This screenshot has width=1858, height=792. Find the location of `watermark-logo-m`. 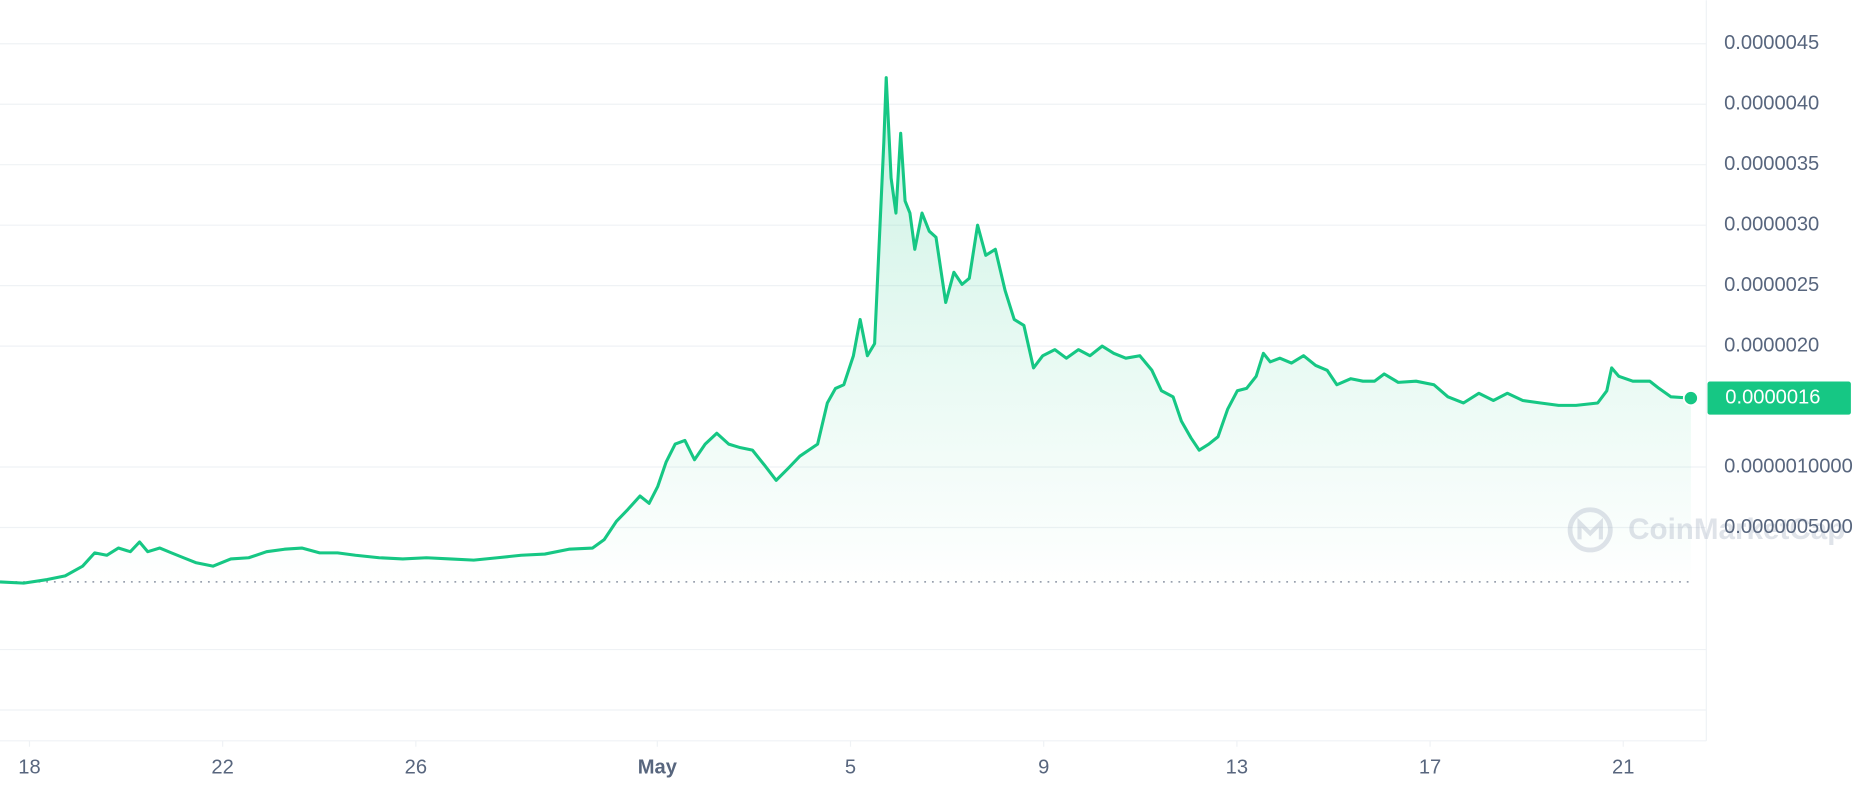

watermark-logo-m is located at coordinates (1590, 528).